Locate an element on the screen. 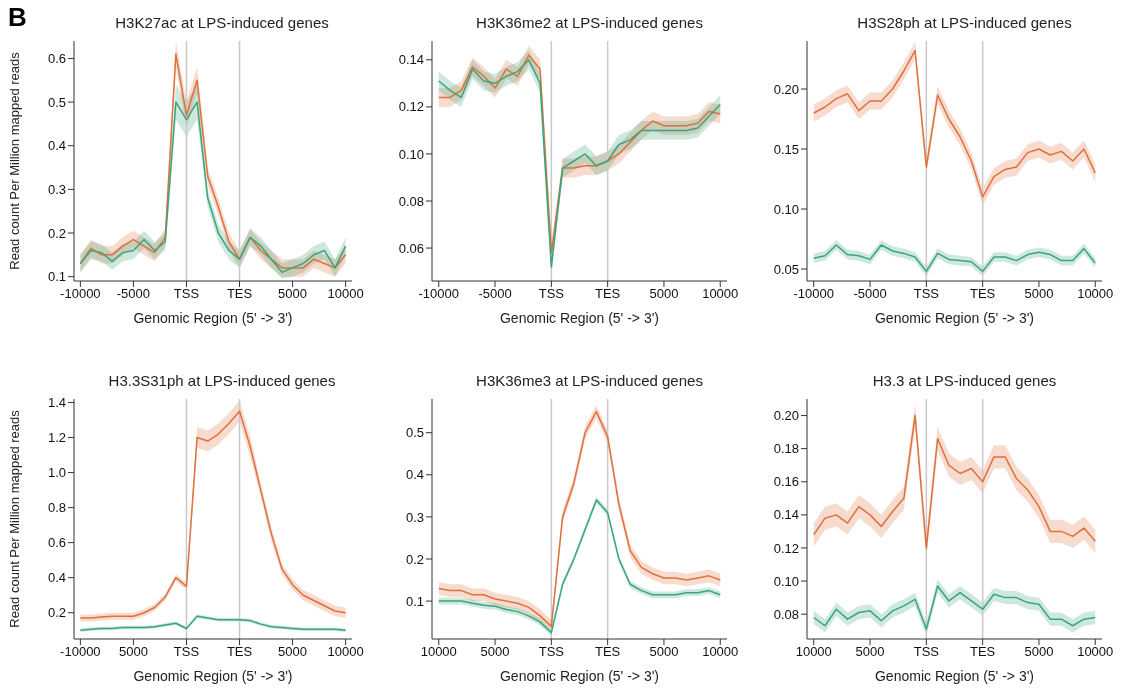 This screenshot has height=695, width=1130. chart-title: H3S28ph at LPS-induced genes is located at coordinates (964, 22).